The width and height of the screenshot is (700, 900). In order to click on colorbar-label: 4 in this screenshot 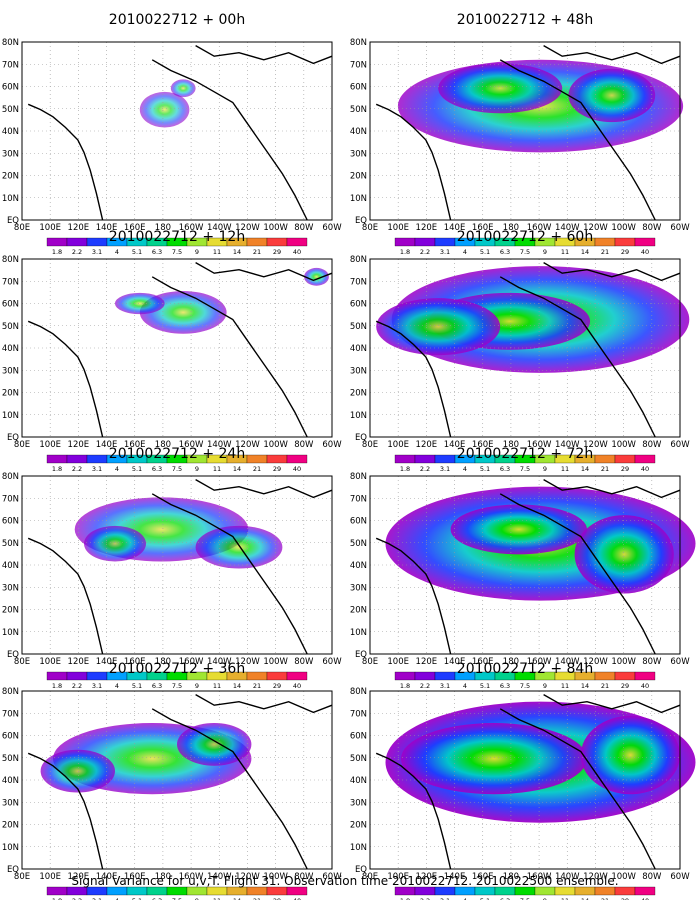, I will do `click(117, 686)`.